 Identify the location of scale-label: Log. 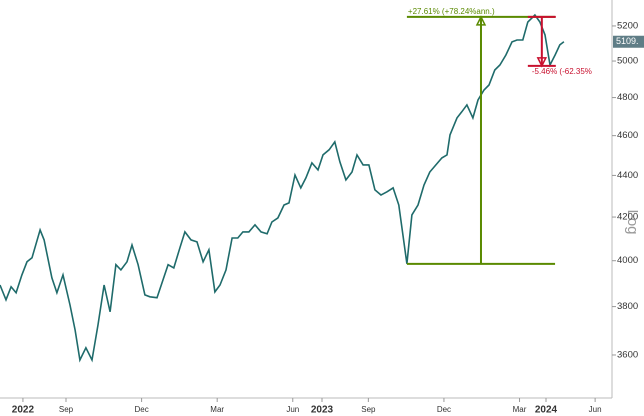
(632, 221).